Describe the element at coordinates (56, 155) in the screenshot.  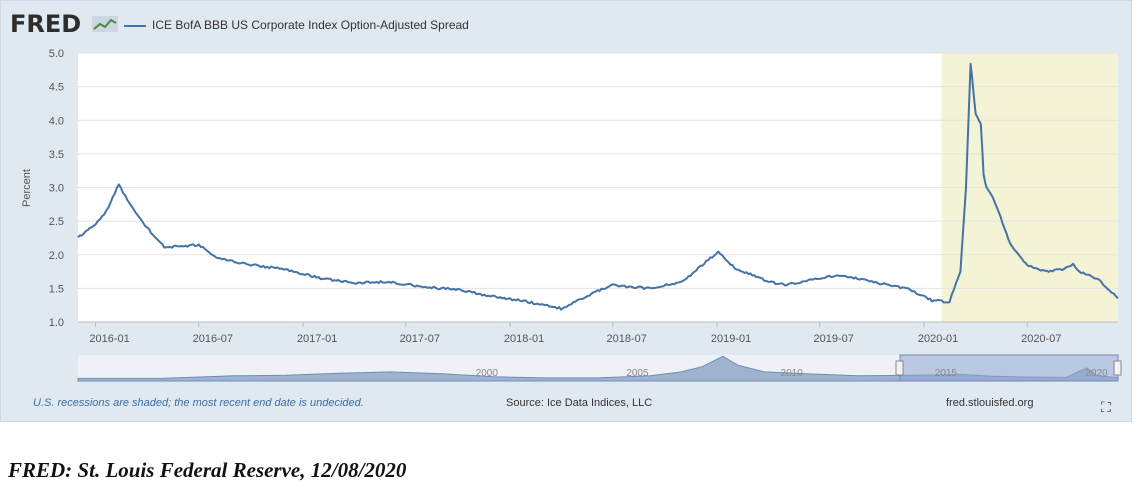
I see `y-tick-label: 3.5` at that location.